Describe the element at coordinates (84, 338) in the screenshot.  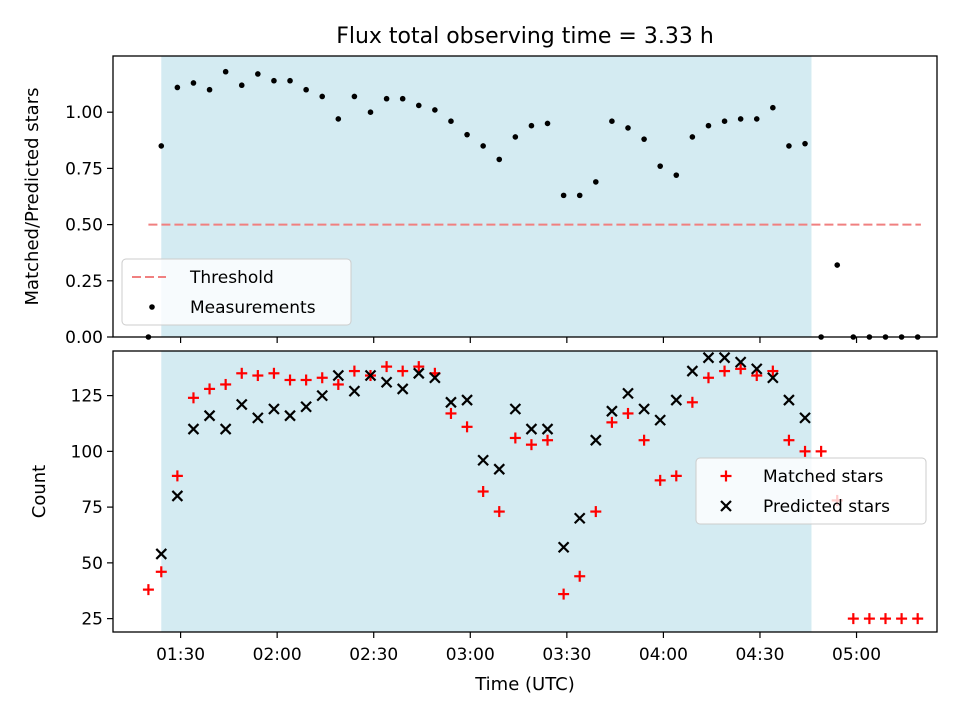
I see `y-tick-label: 0.00` at that location.